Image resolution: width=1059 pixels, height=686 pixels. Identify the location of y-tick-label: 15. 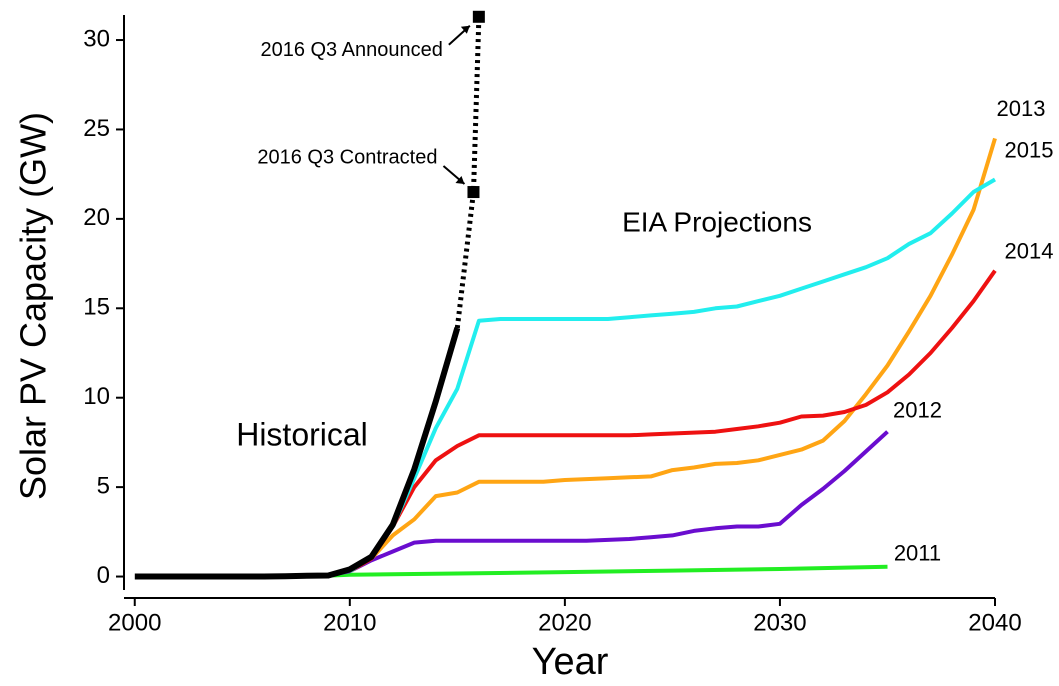
(96, 307).